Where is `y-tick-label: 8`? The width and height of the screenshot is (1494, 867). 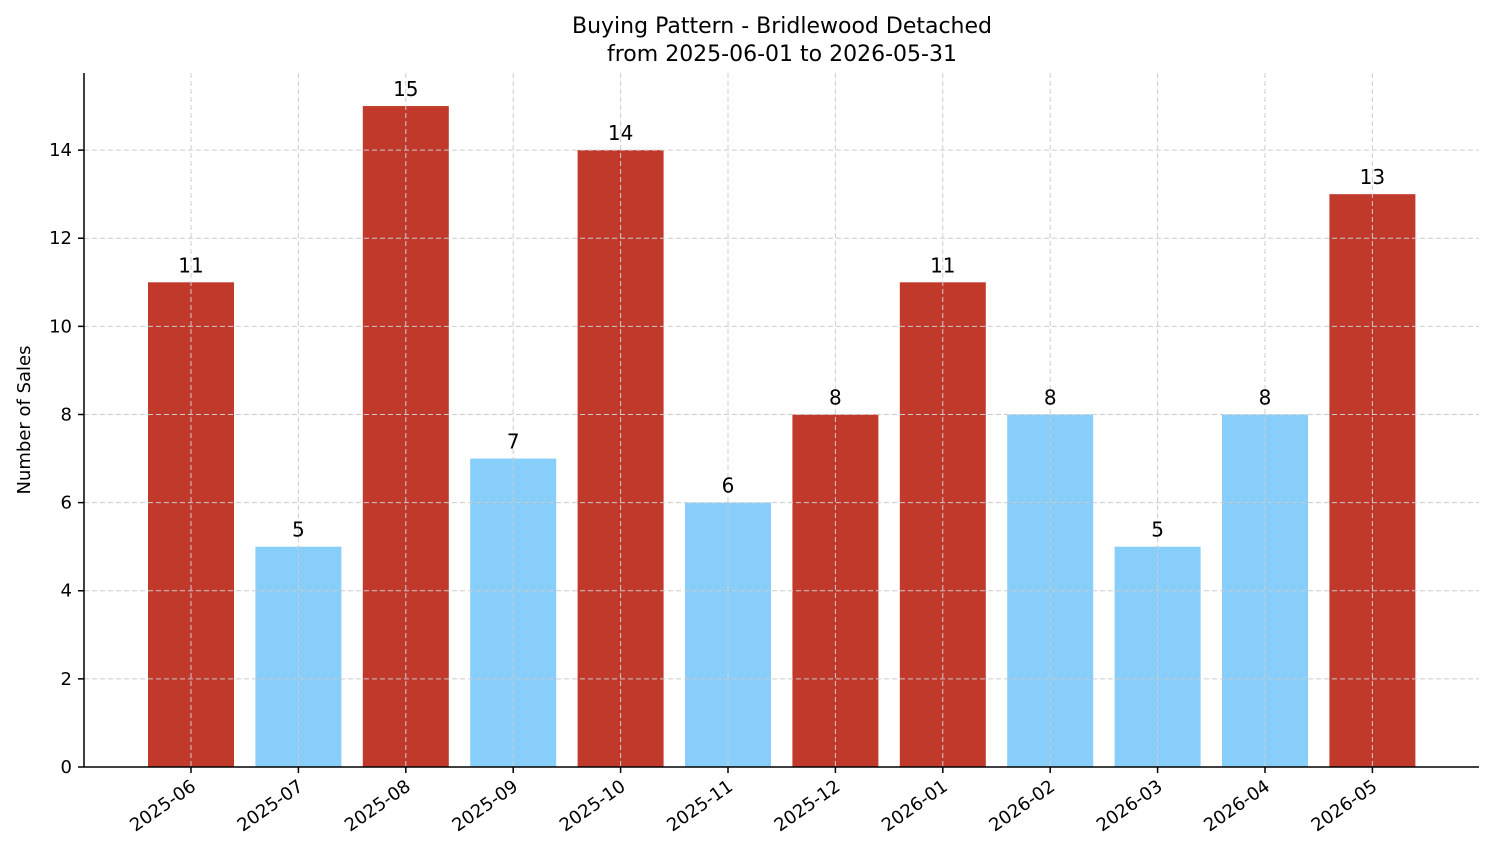 y-tick-label: 8 is located at coordinates (66, 414).